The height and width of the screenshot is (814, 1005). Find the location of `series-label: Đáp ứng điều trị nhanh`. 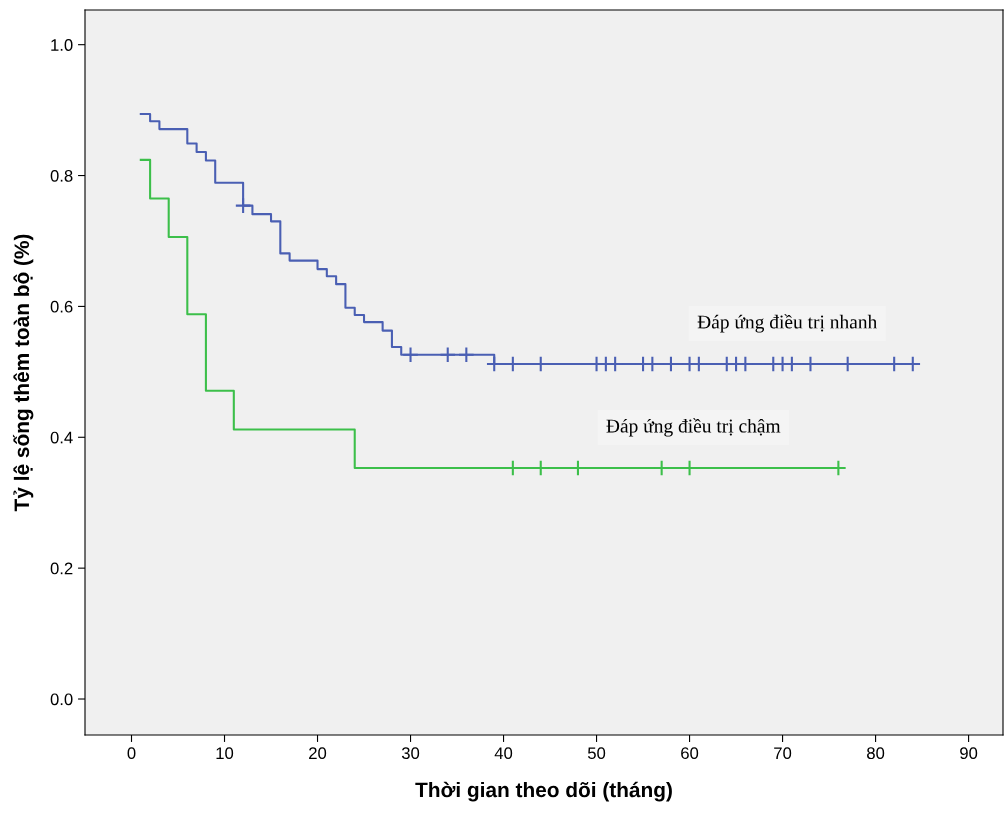

series-label: Đáp ứng điều trị nhanh is located at coordinates (787, 323).